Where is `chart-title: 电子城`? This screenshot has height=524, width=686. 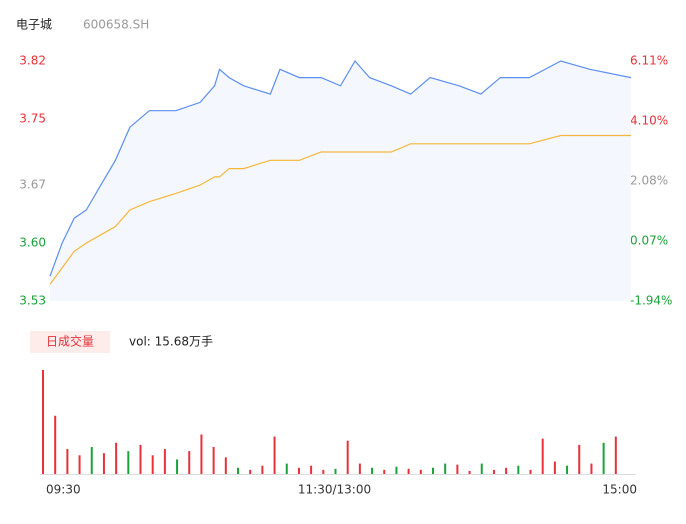
chart-title: 电子城 is located at coordinates (34, 25).